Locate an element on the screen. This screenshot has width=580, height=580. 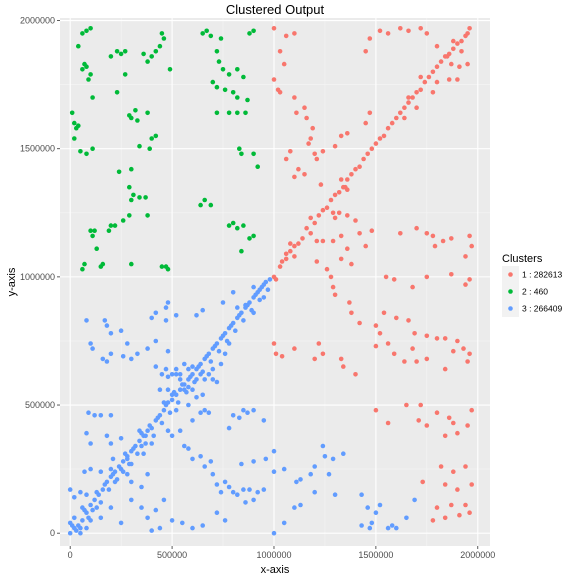
legend: Clusters 1 : 282613 2 : 460 3 : 266409 is located at coordinates (532, 285).